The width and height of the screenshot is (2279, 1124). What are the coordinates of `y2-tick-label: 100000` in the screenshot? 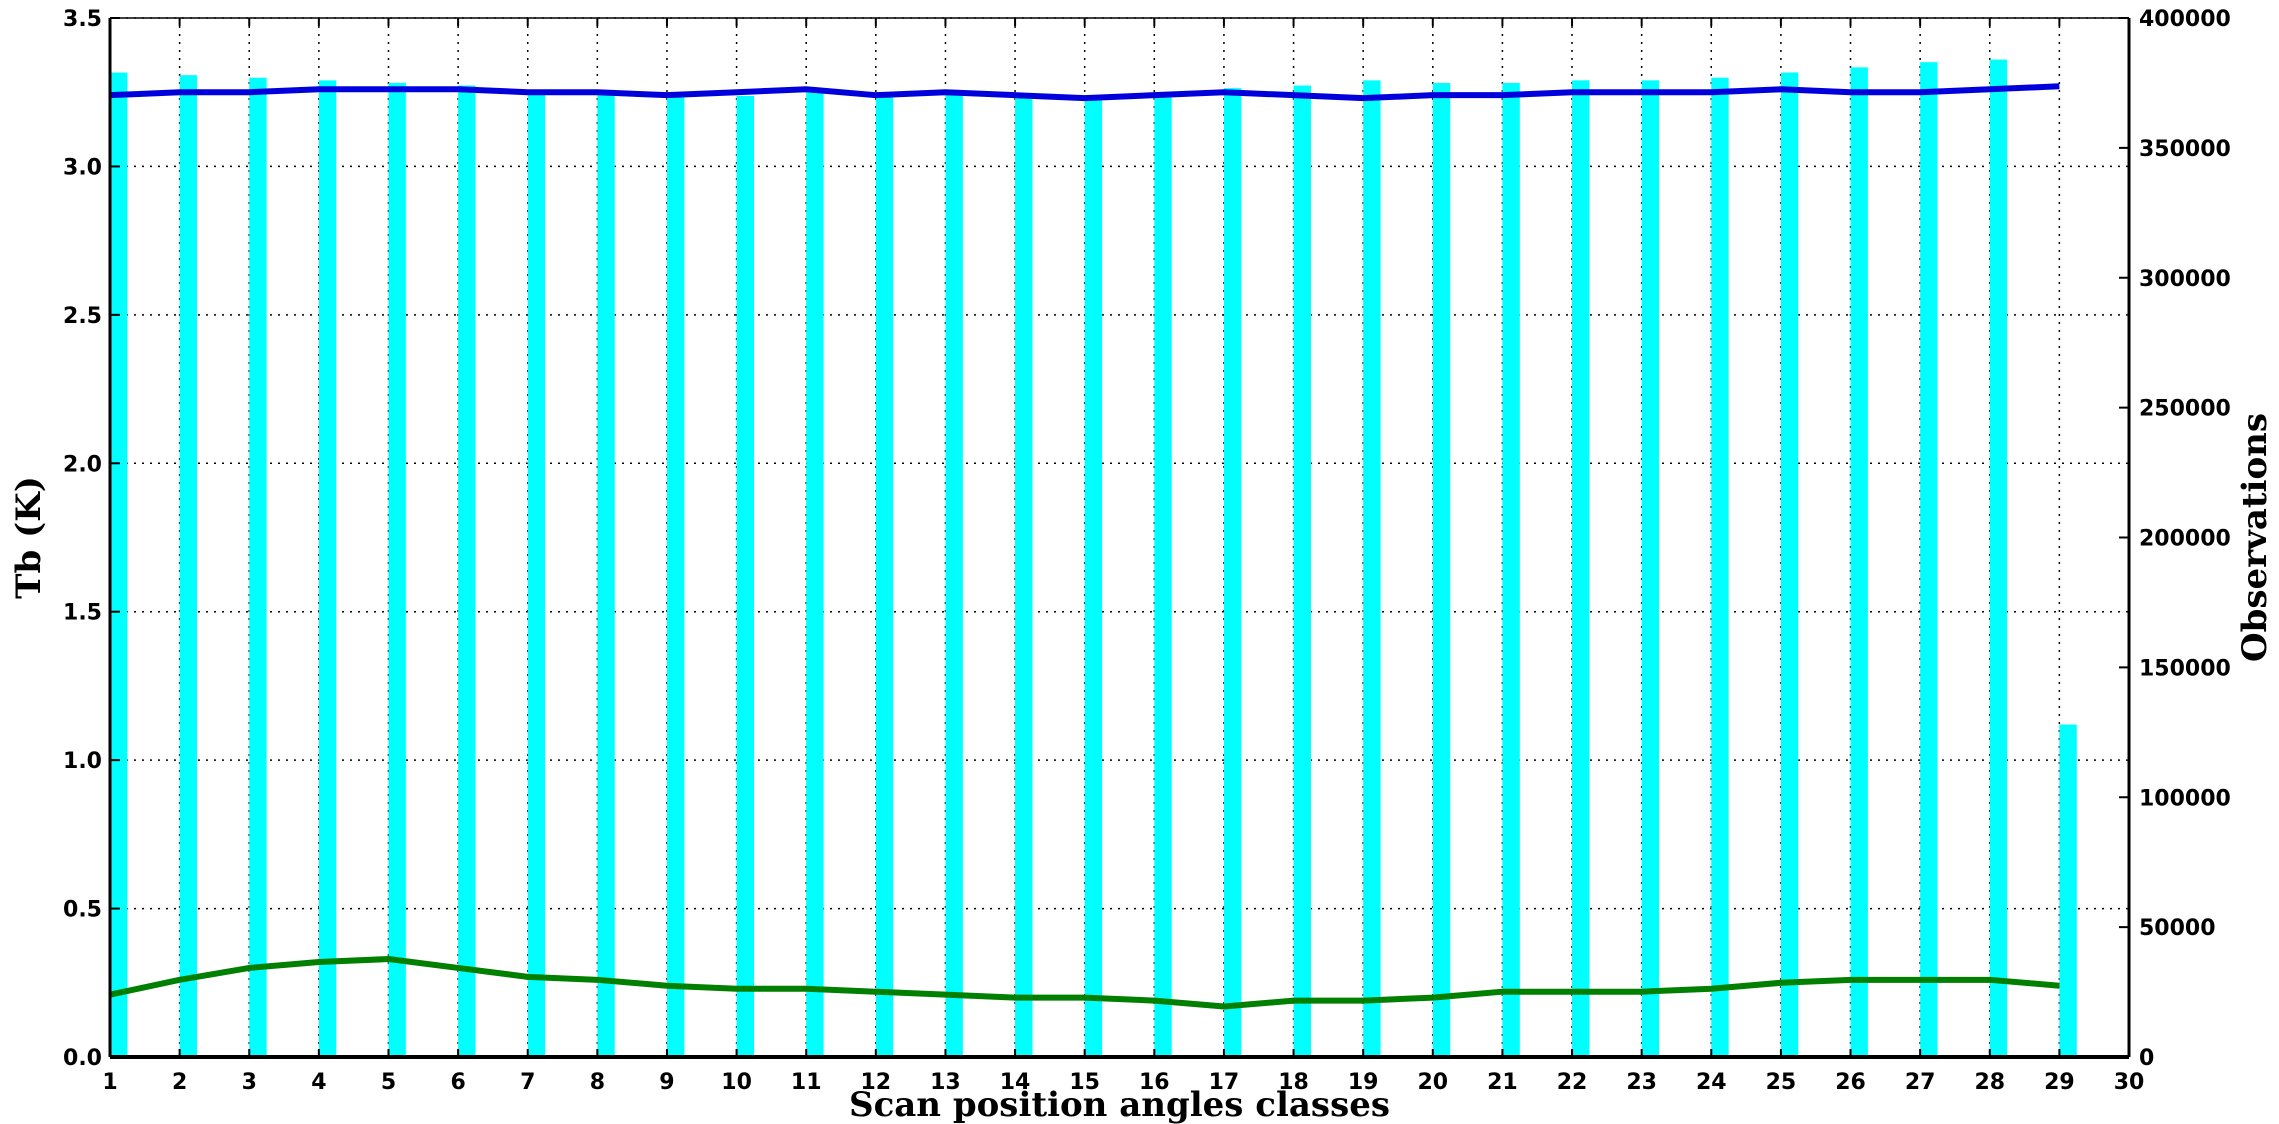 It's located at (2185, 798).